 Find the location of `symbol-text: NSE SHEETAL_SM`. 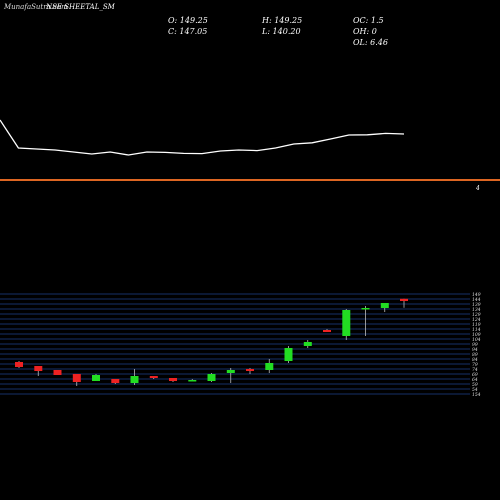

symbol-text: NSE SHEETAL_SM is located at coordinates (80, 7).